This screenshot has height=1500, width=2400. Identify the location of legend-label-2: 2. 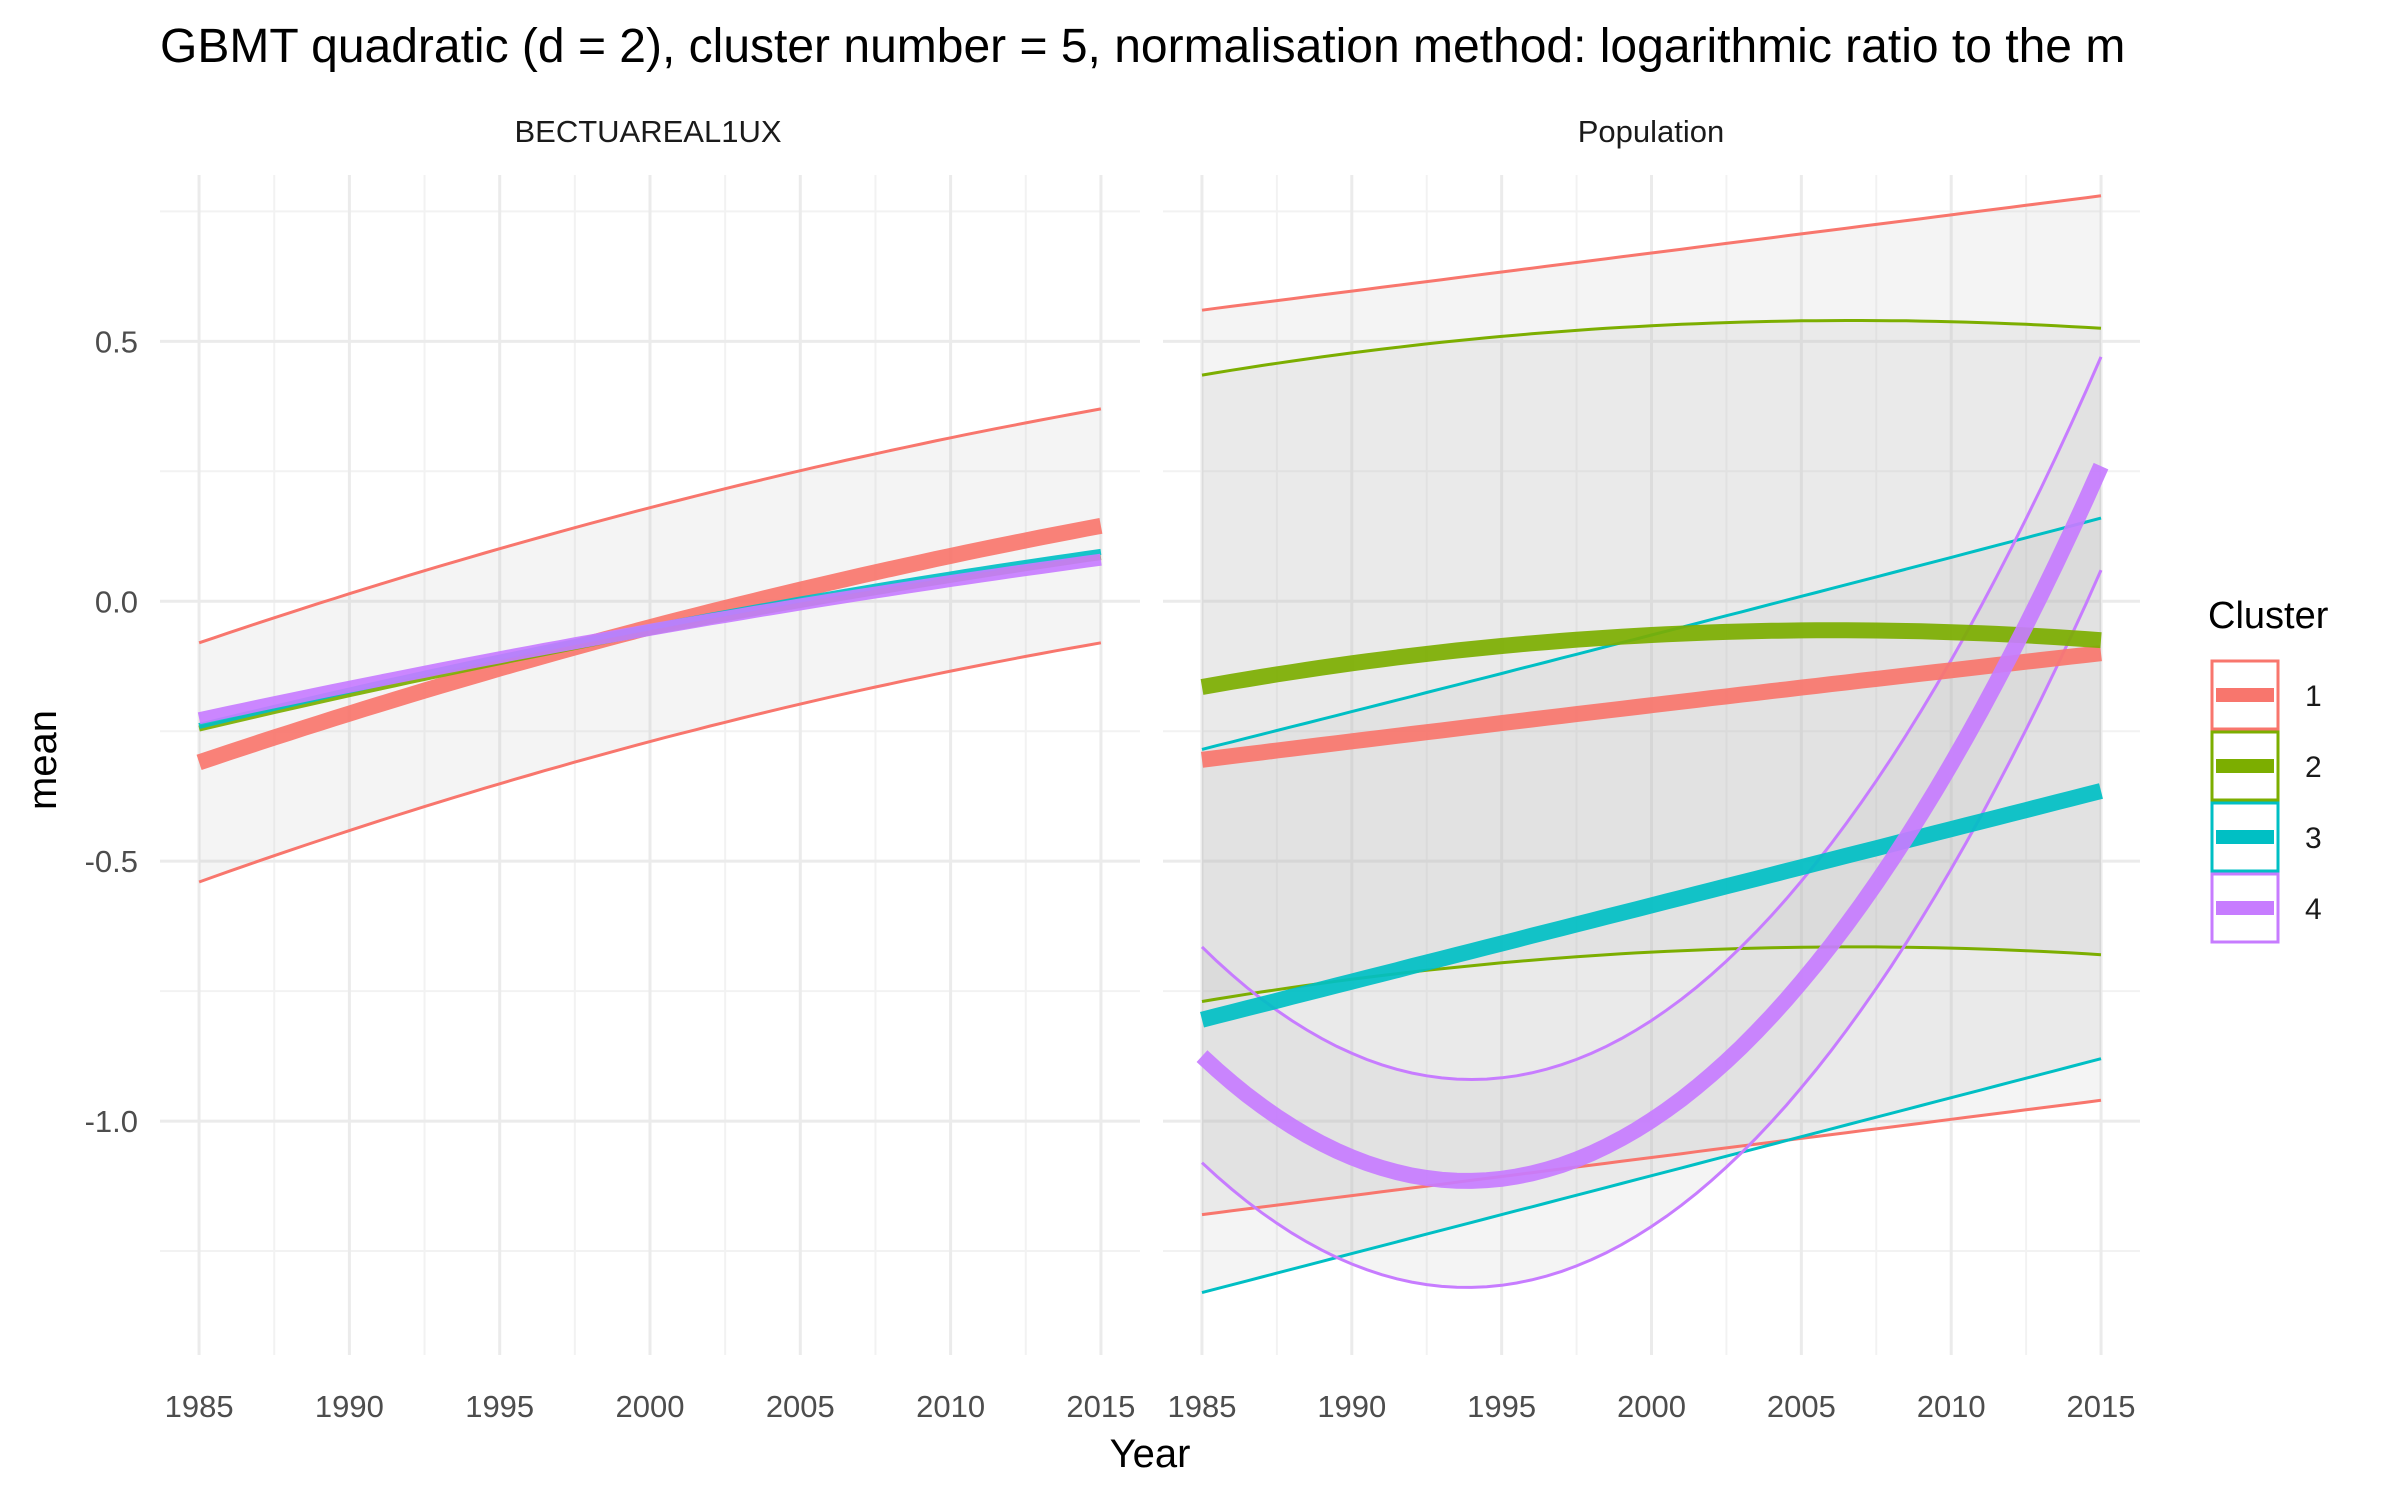
(2313, 767).